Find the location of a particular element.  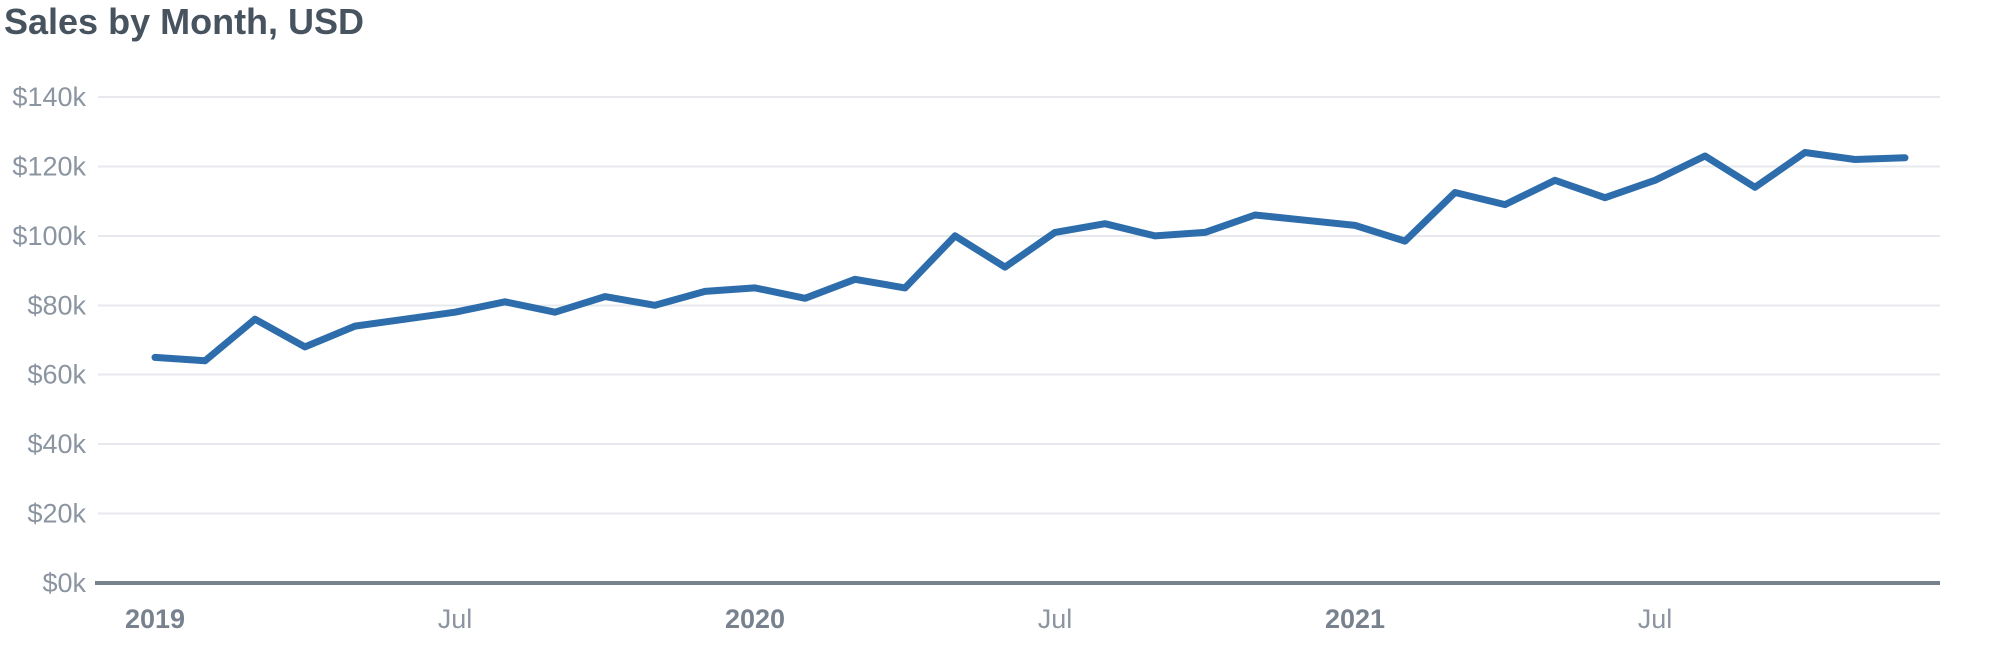

y-tick-label: $20k is located at coordinates (56, 514).